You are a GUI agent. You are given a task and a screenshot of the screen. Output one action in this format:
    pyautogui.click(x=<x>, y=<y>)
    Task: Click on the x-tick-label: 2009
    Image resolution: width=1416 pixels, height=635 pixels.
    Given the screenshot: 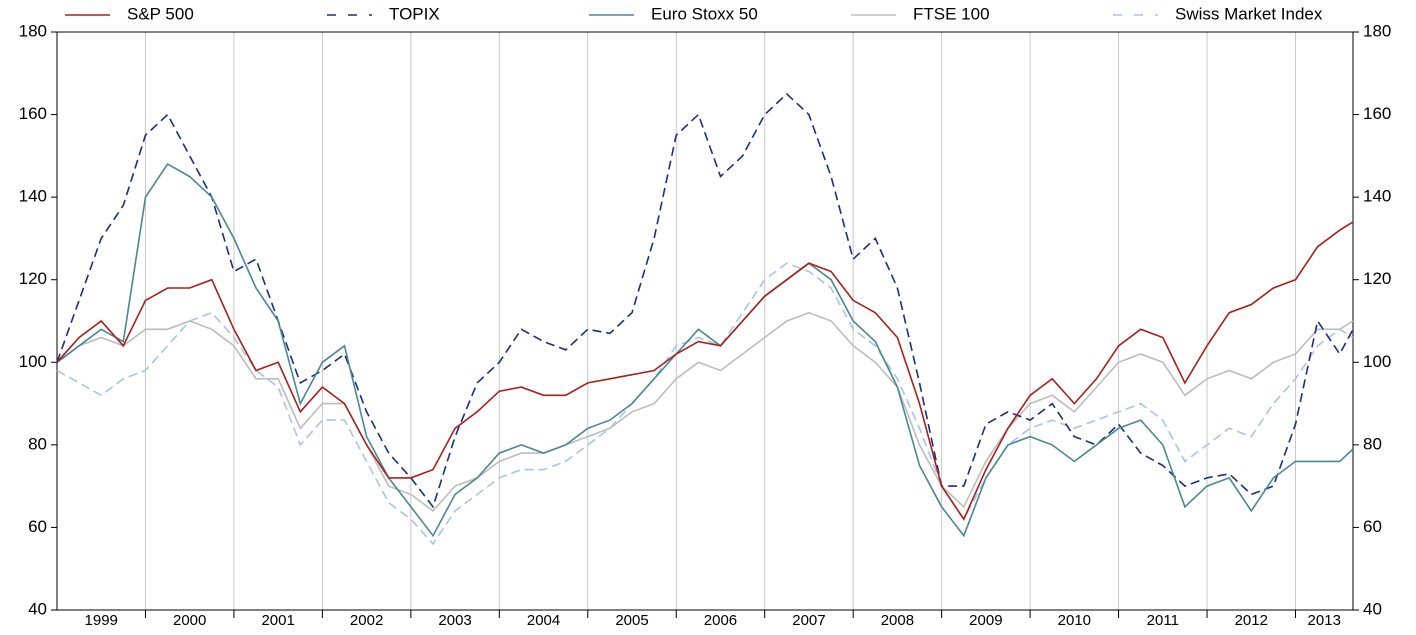 What is the action you would take?
    pyautogui.click(x=985, y=620)
    